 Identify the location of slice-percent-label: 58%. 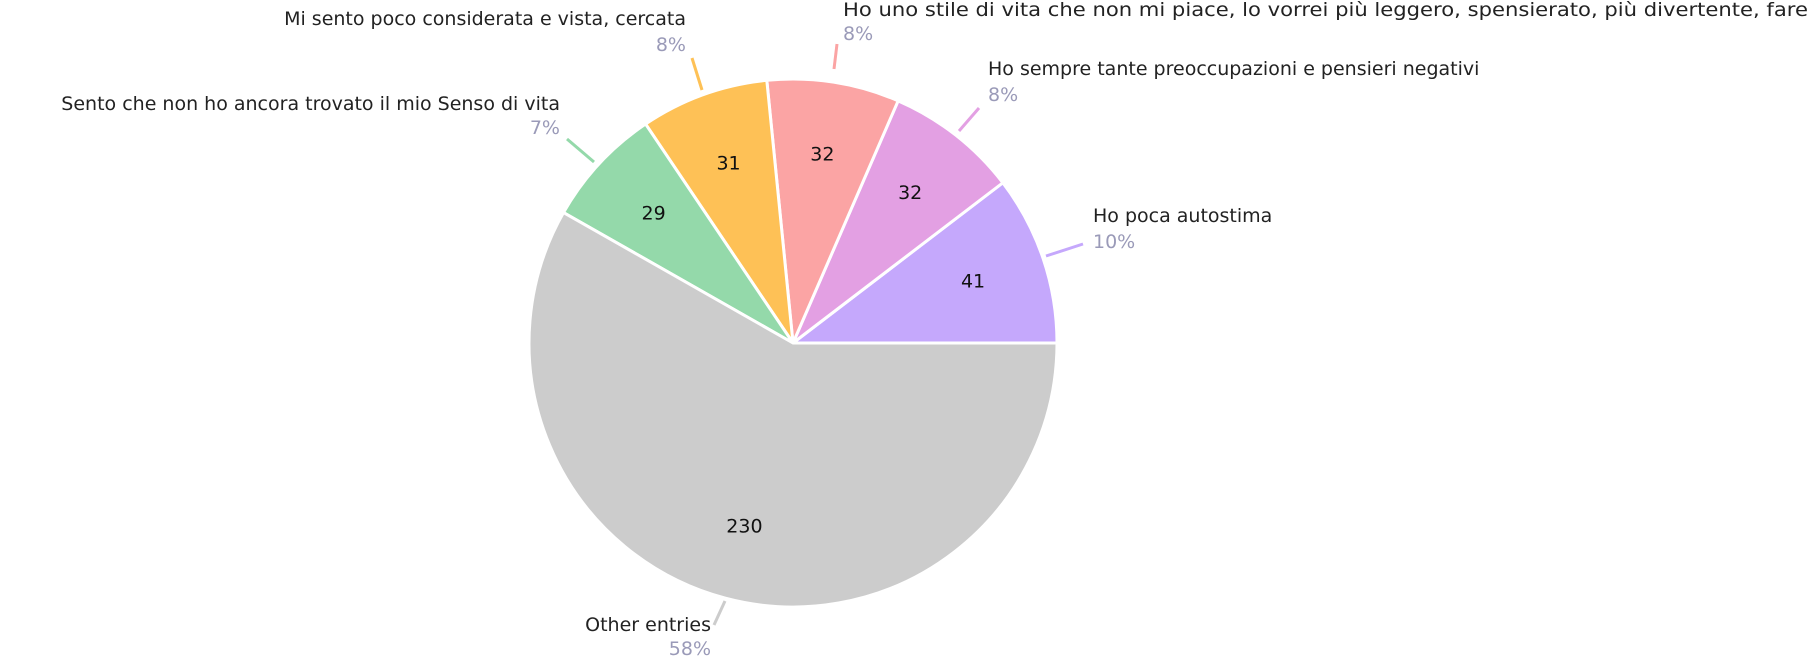
(690, 649).